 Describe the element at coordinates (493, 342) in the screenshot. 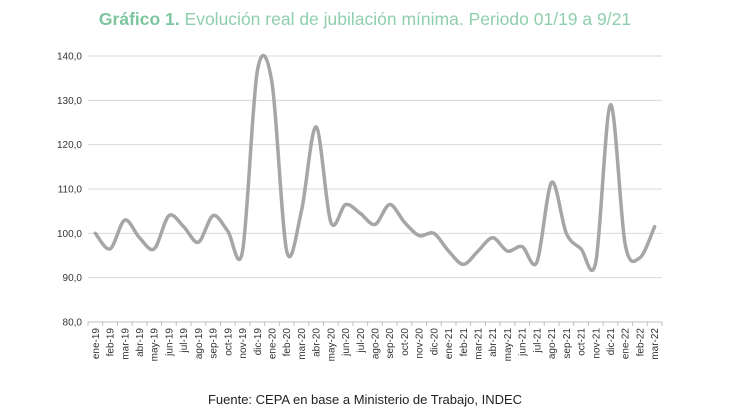

I see `x-tick-label: abr-21` at that location.